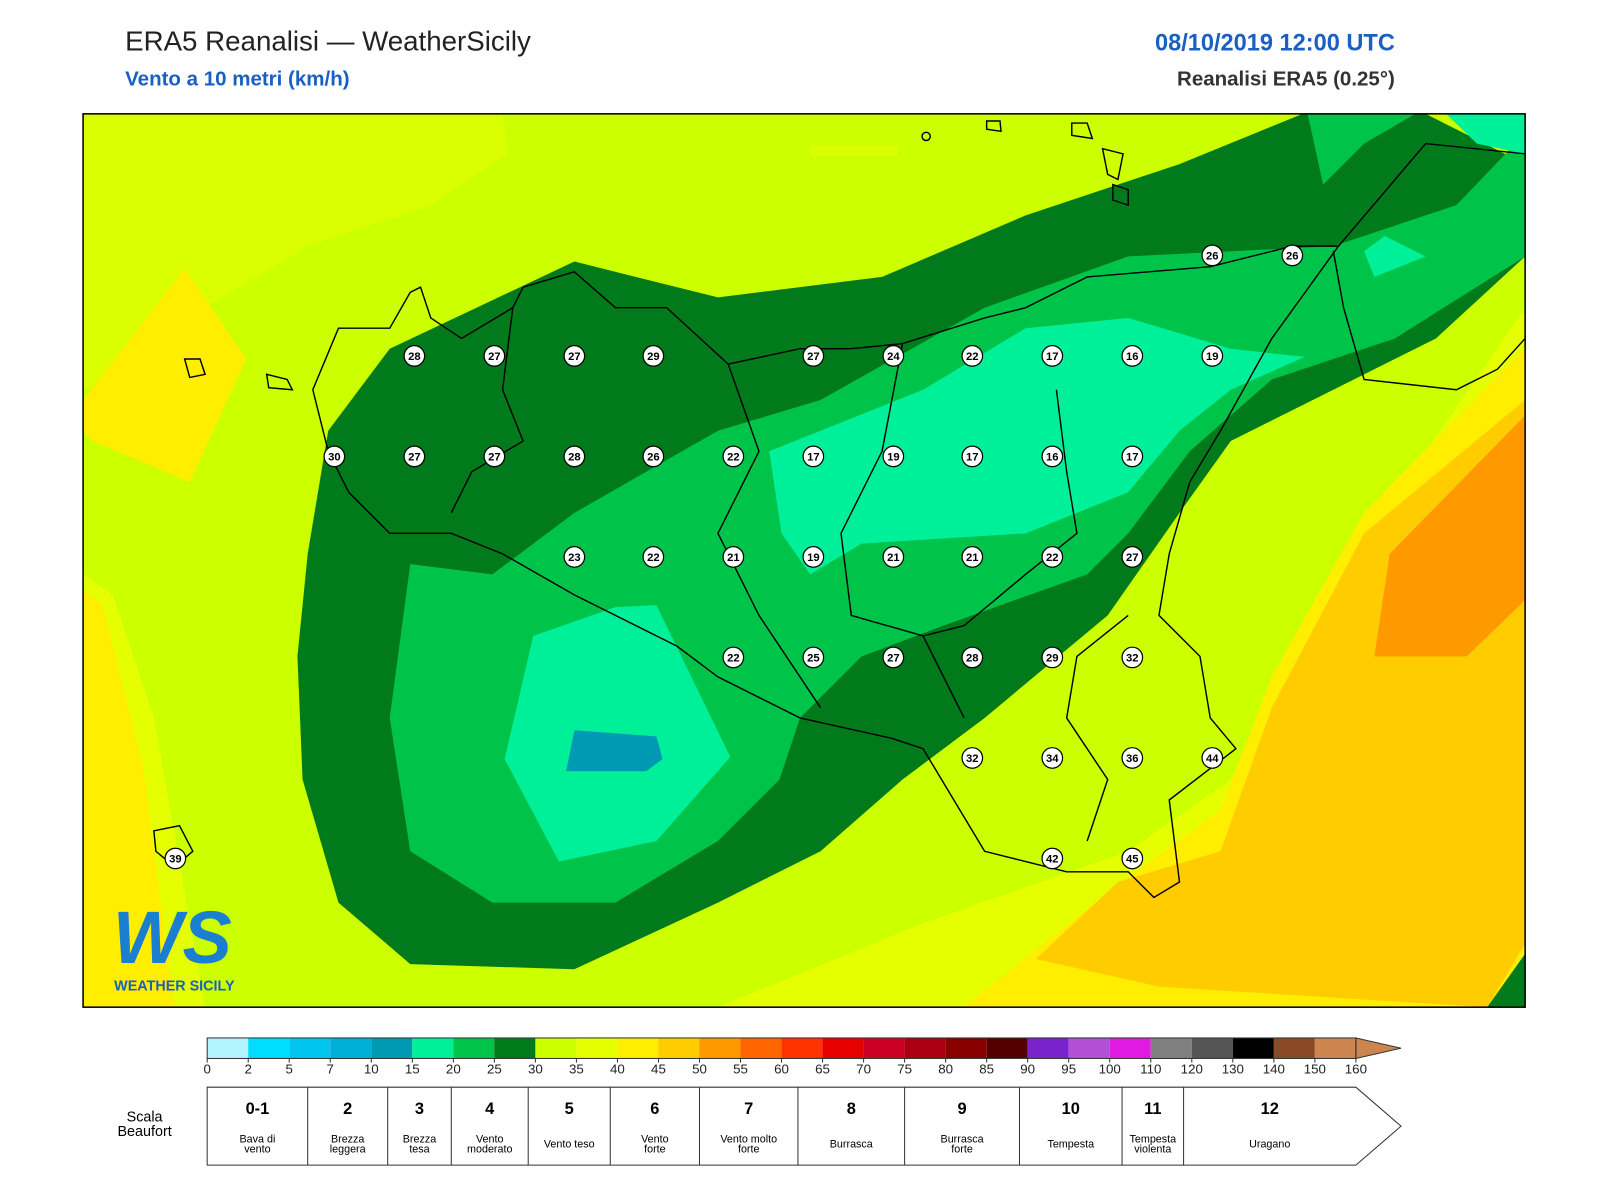 The image size is (1600, 1200). Describe the element at coordinates (617, 1068) in the screenshot. I see `colorbar-tick-label: 40` at that location.